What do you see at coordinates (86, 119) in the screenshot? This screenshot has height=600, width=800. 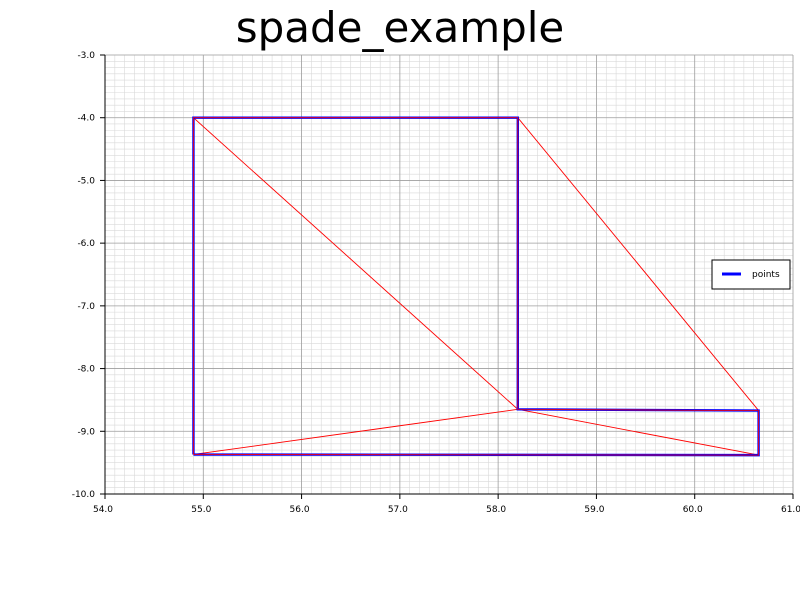 I see `y-tick-label: -4.0` at bounding box center [86, 119].